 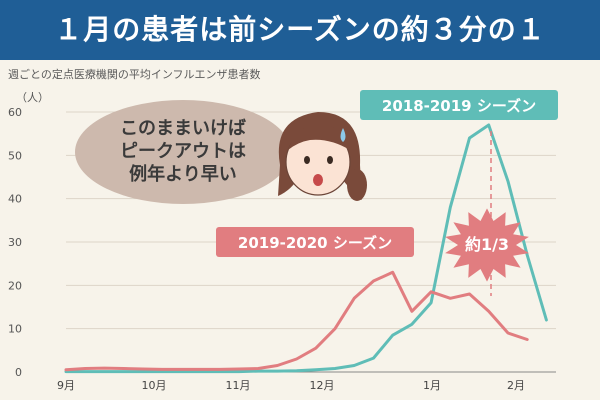 I want to click on x-tick-label: 2月, so click(x=516, y=385).